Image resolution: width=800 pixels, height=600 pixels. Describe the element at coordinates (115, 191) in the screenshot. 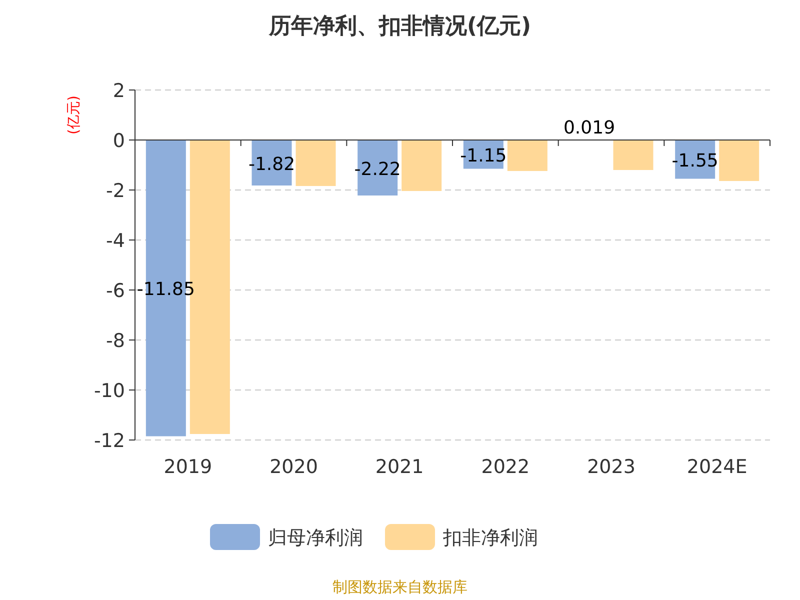

I see `y-tick-label: -2` at that location.